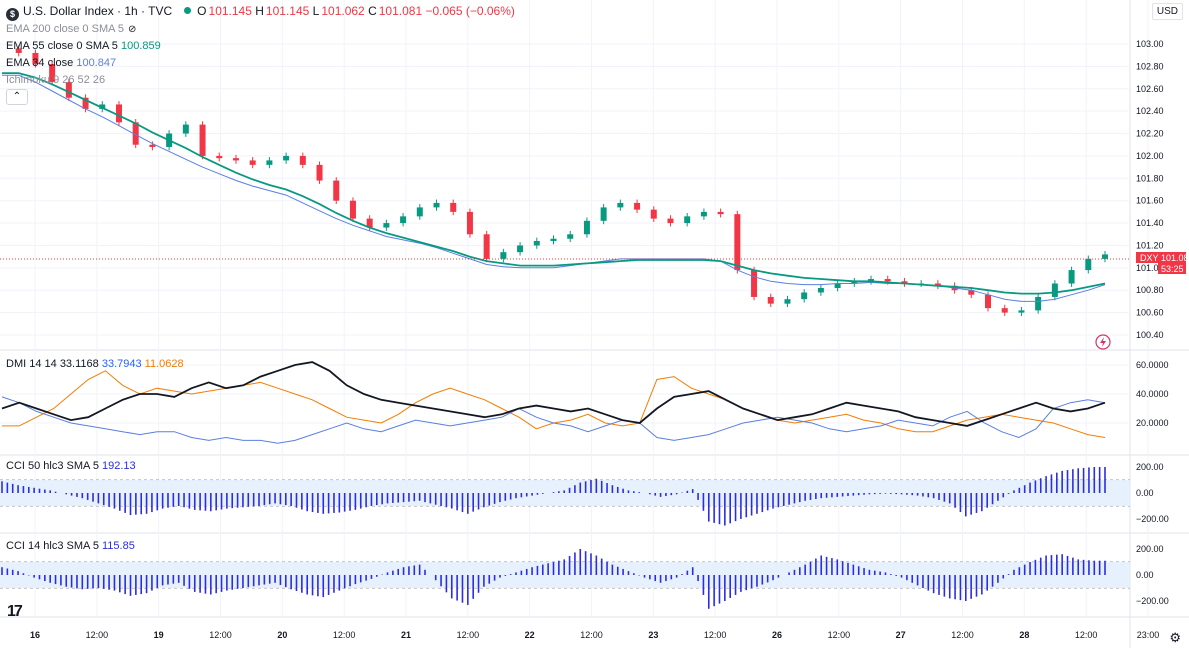 The width and height of the screenshot is (1189, 648). What do you see at coordinates (1152, 394) in the screenshot?
I see `dmi-tick-label: 40.0000` at bounding box center [1152, 394].